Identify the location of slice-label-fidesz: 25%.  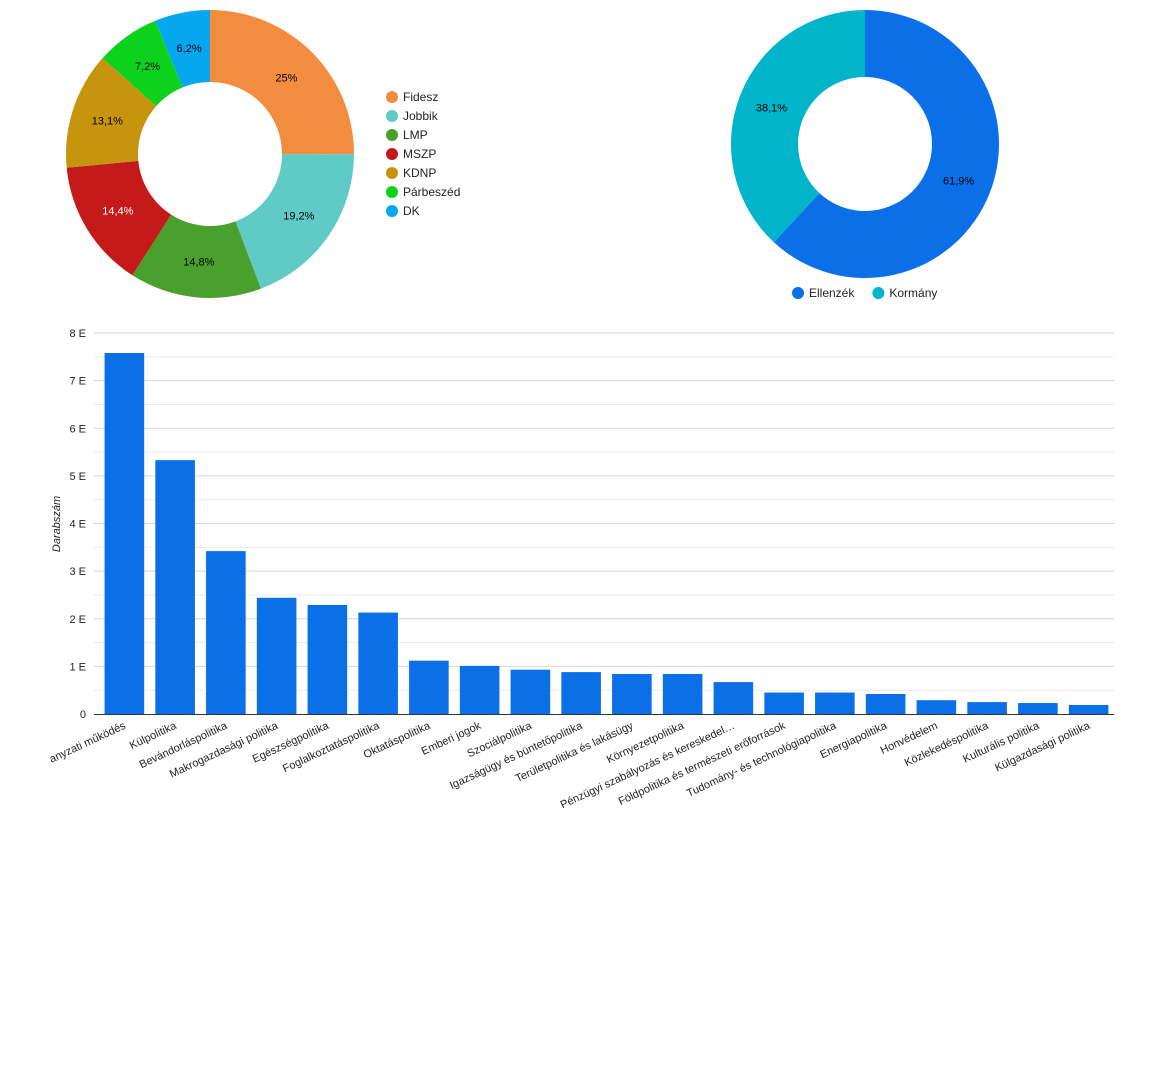
(286, 79).